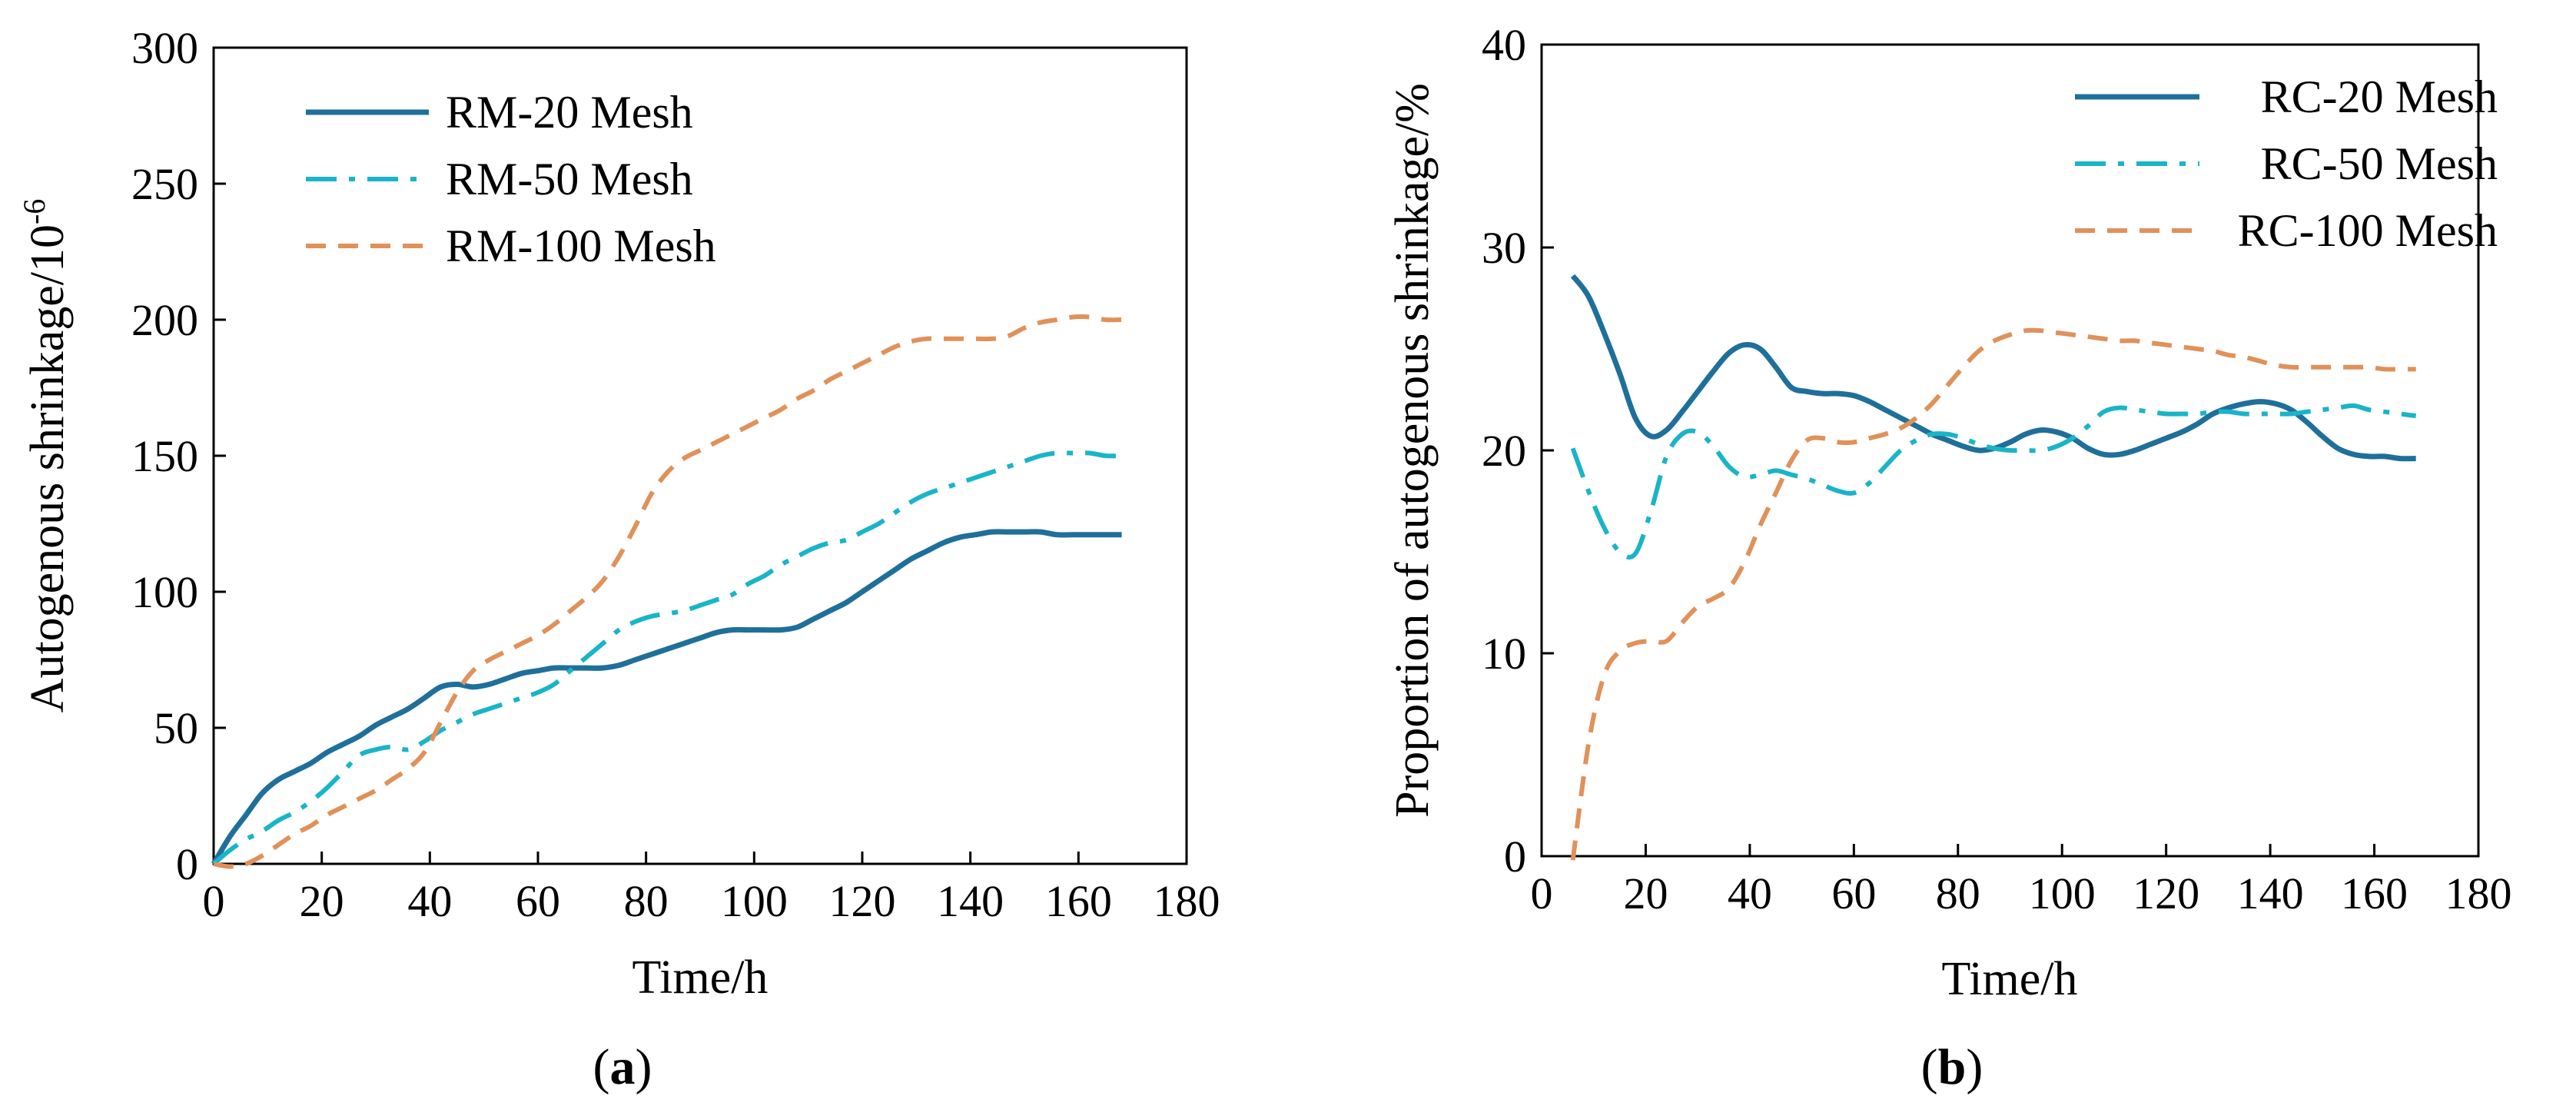 This screenshot has width=2576, height=1119. I want to click on x-tick-label-a: 100, so click(754, 901).